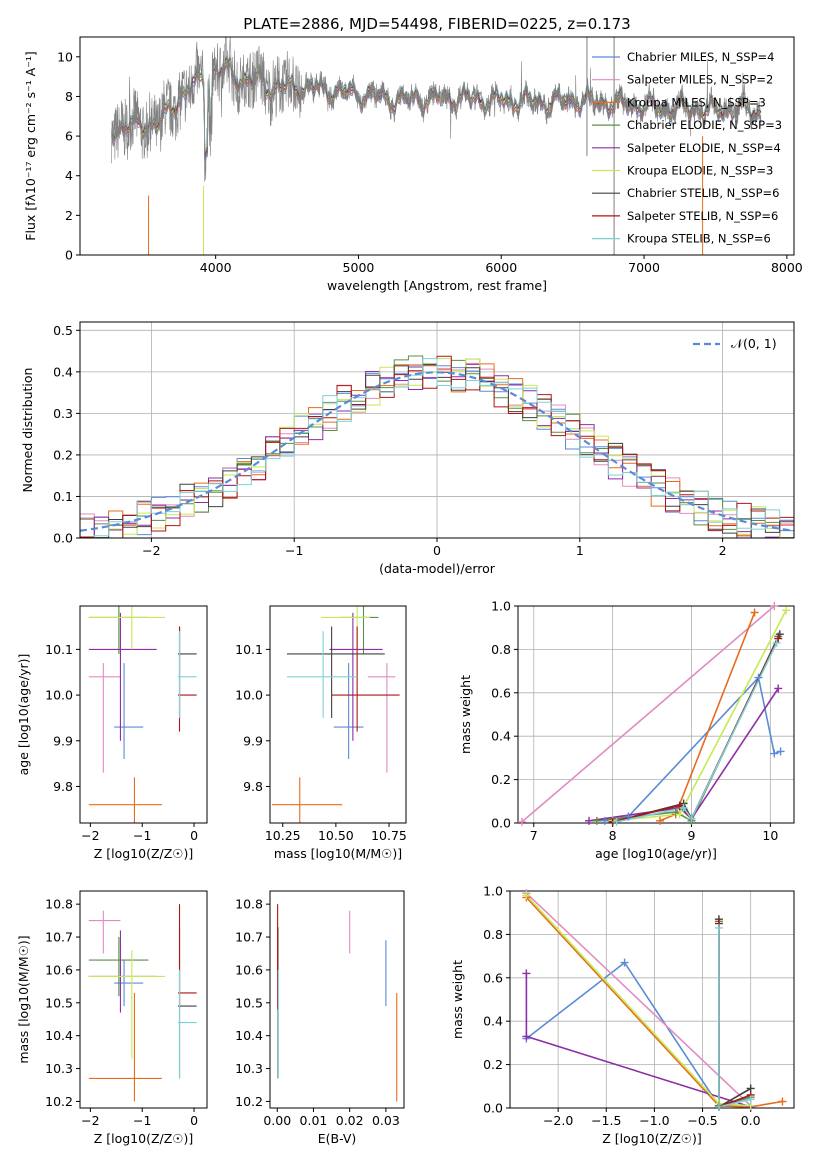 The width and height of the screenshot is (819, 1170). What do you see at coordinates (142, 835) in the screenshot?
I see `age-vs-Z-xtick-label: −1` at bounding box center [142, 835].